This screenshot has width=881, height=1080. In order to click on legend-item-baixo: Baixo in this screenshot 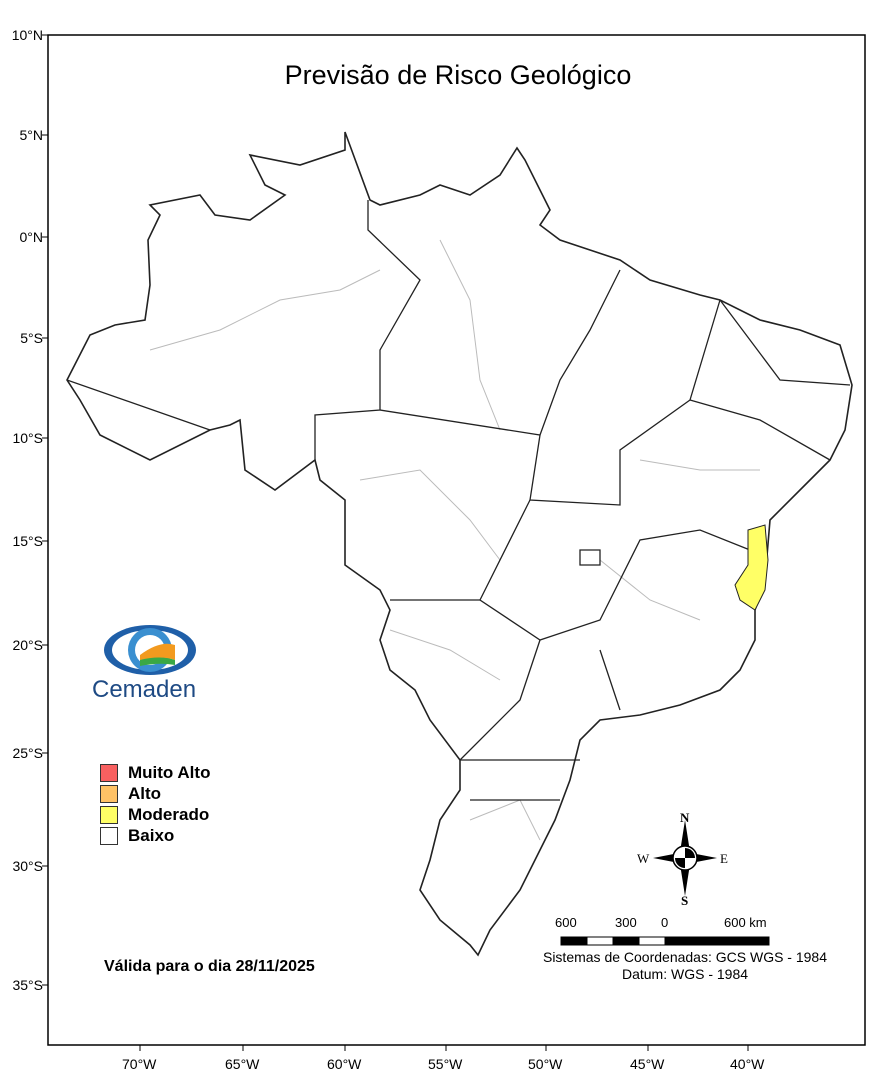, I will do `click(155, 835)`.